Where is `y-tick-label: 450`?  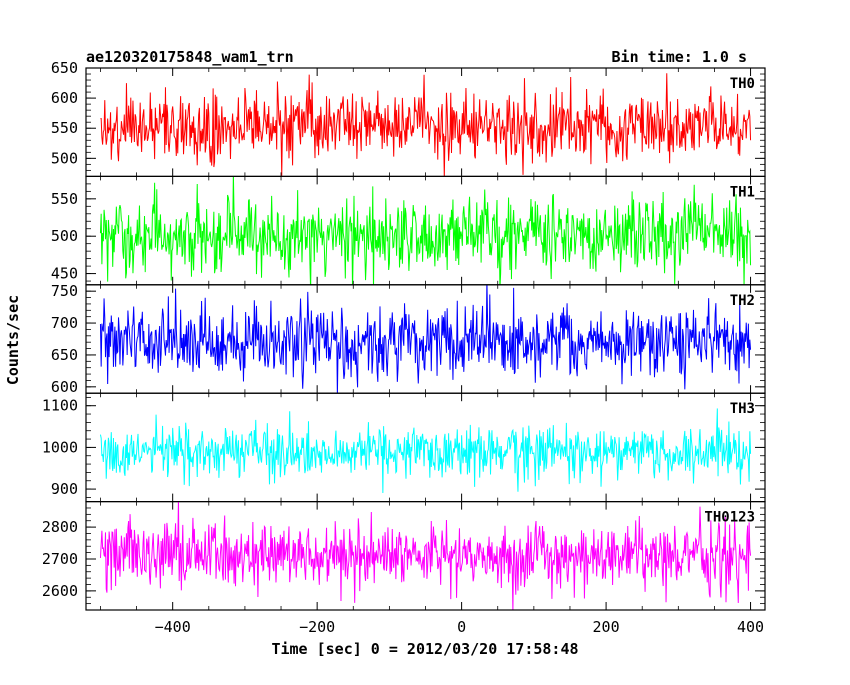
y-tick-label: 450 is located at coordinates (64, 274).